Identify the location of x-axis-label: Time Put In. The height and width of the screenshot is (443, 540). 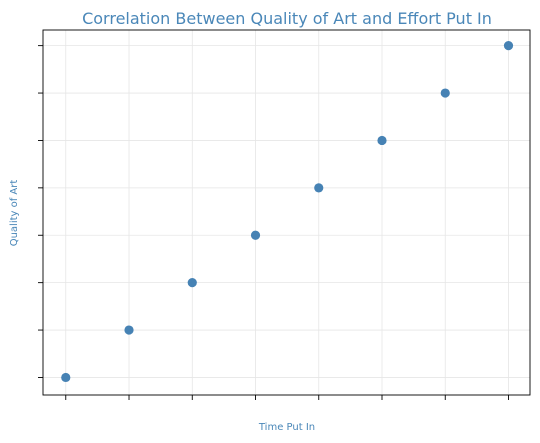
(286, 427).